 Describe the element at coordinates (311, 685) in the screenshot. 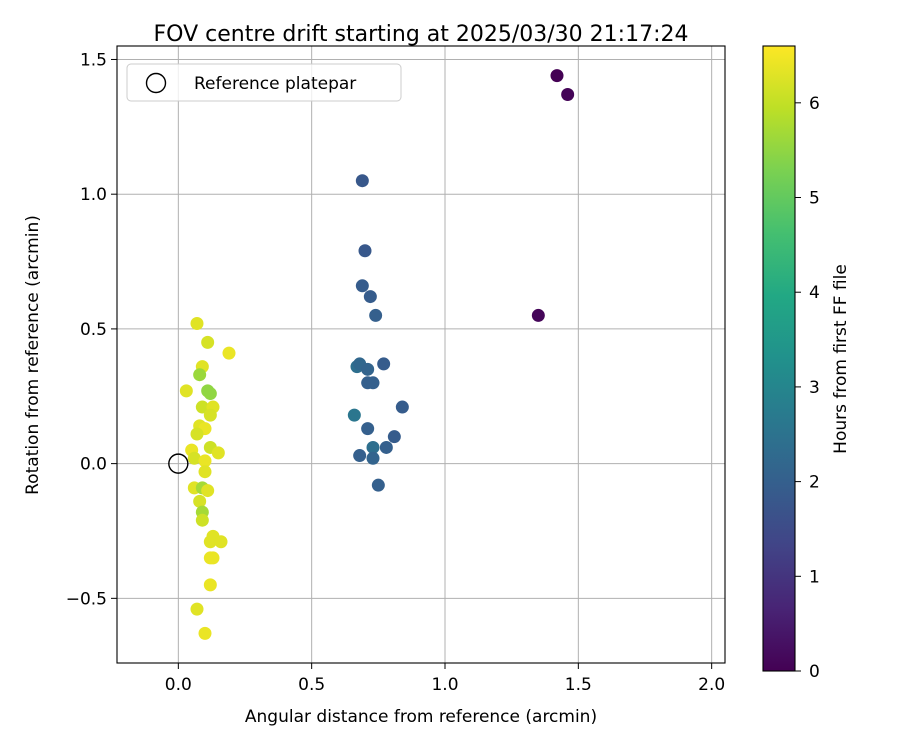

I see `x-tick-label: 0.5` at that location.